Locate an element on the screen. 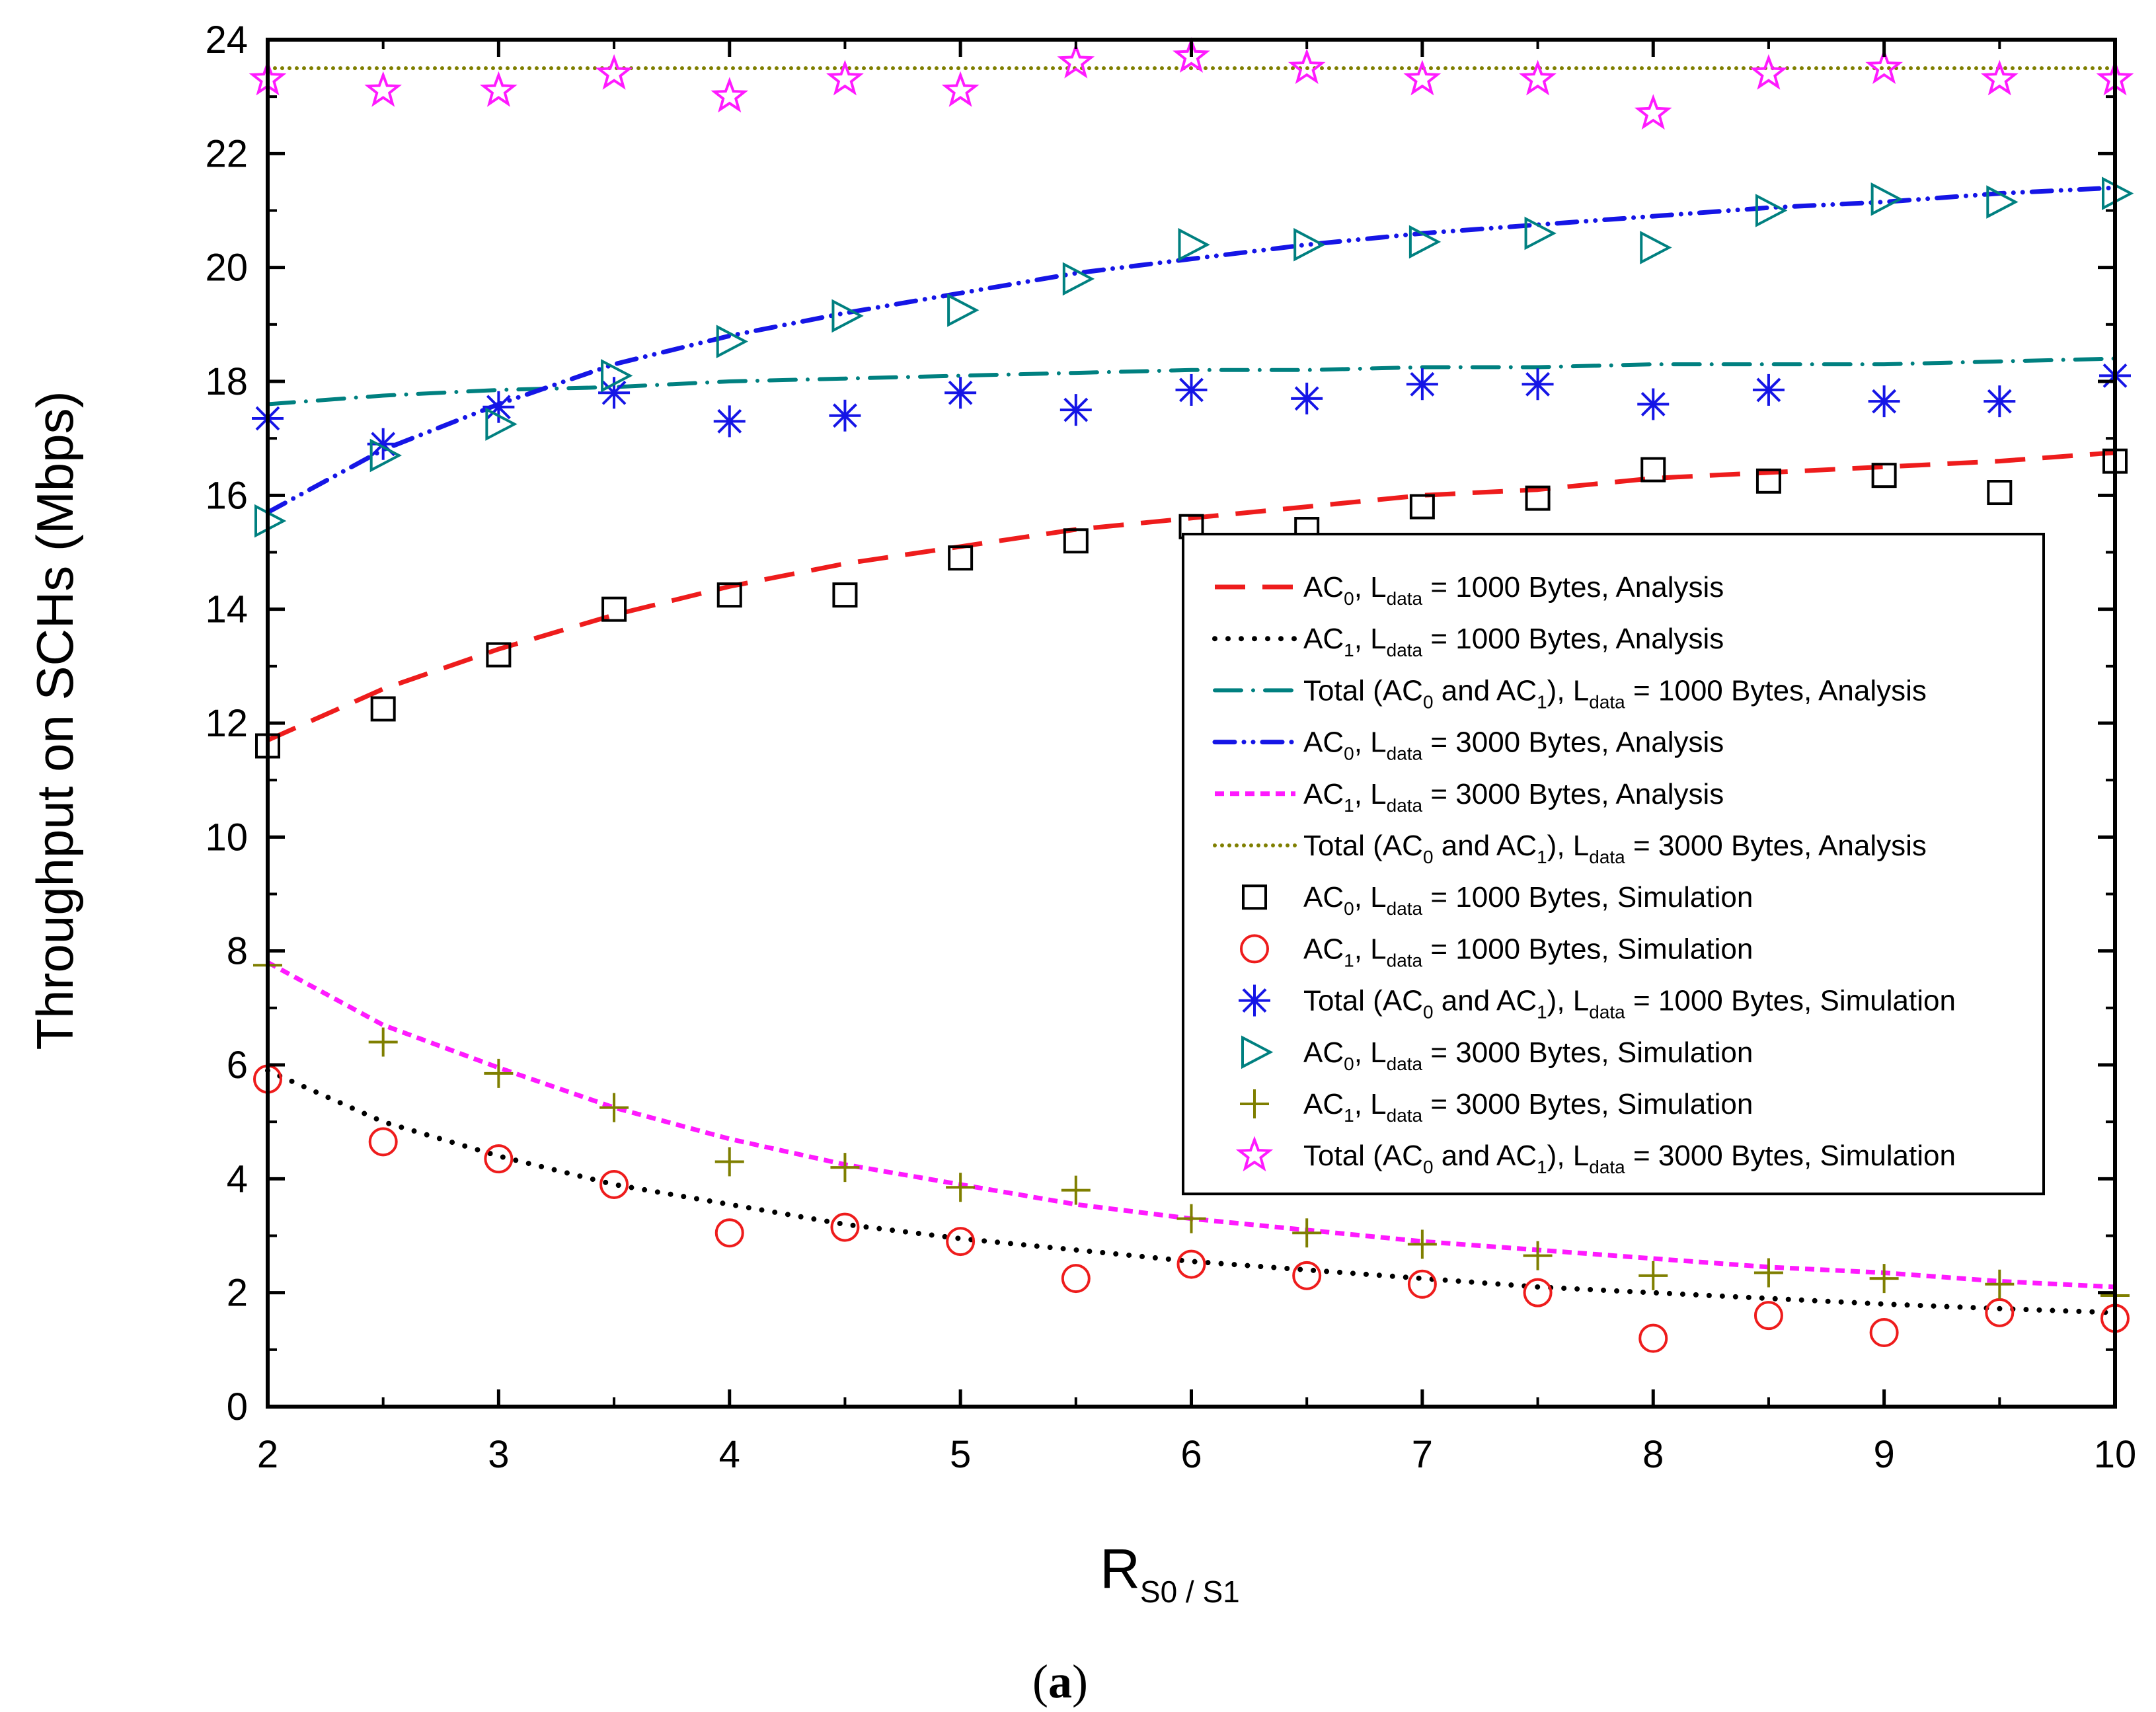 Image resolution: width=2156 pixels, height=1712 pixels. legend-item-ac1_1000_sim: AC1, Ldata = 1000 Bytes, Simulation is located at coordinates (1496, 951).